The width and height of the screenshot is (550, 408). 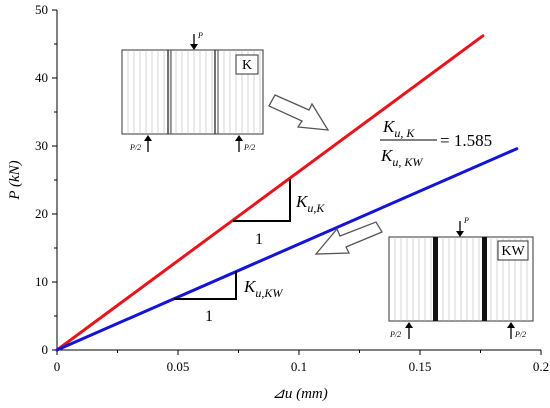 I want to click on hollow-arrow-k-icon, so click(x=299, y=112).